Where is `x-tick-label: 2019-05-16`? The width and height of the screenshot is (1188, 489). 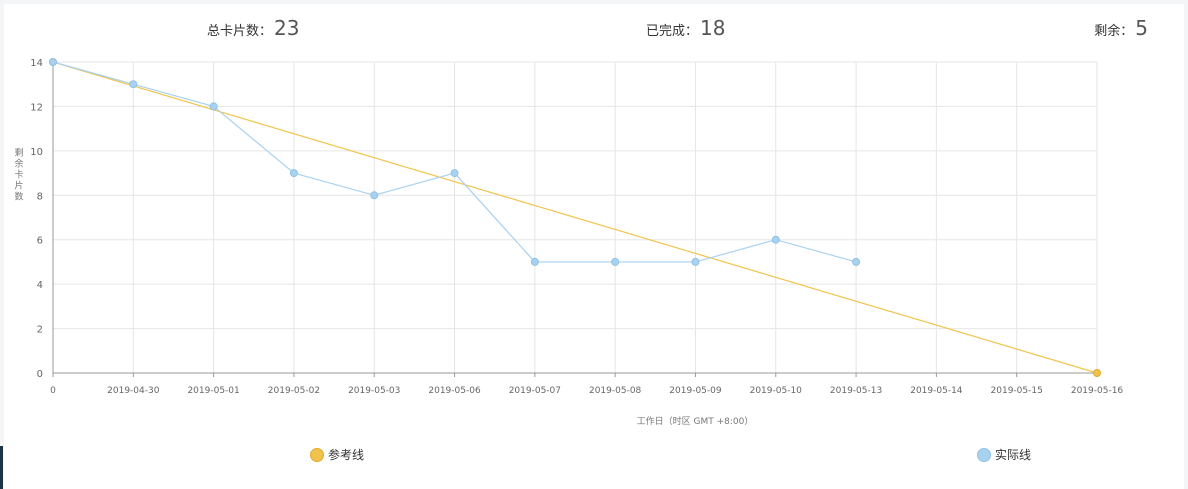 x-tick-label: 2019-05-16 is located at coordinates (1097, 391).